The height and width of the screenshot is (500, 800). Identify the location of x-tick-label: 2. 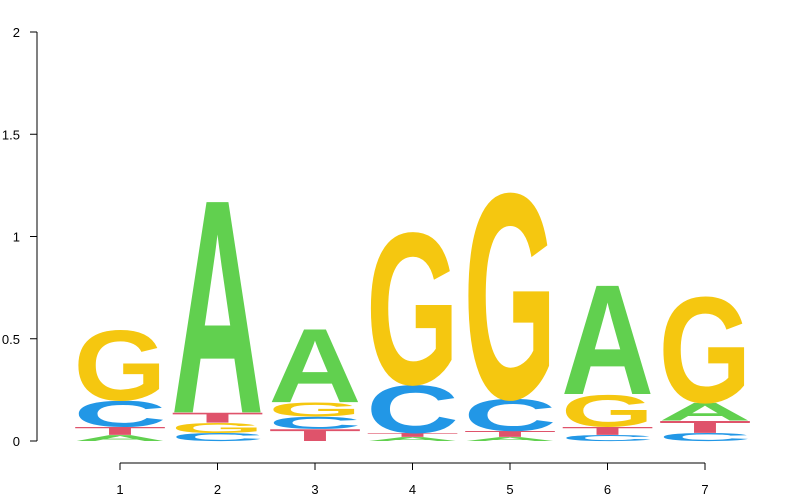
(217, 489).